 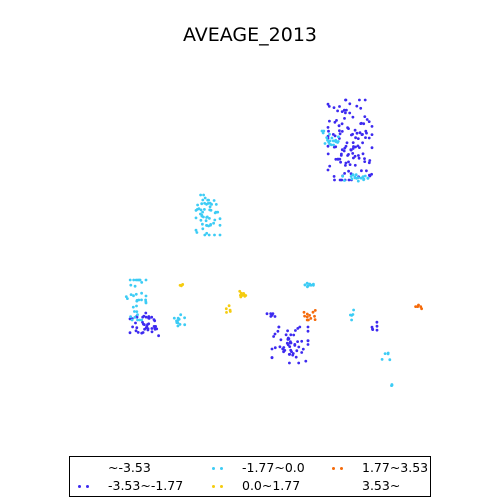 I want to click on legend-label-4: 1.77~3.53, so click(x=395, y=467).